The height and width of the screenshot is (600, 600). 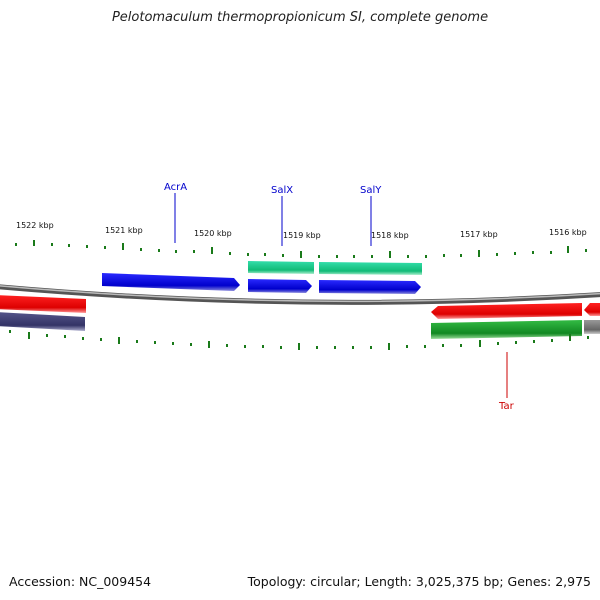 I want to click on genome-backbone-highlight, so click(x=300, y=294).